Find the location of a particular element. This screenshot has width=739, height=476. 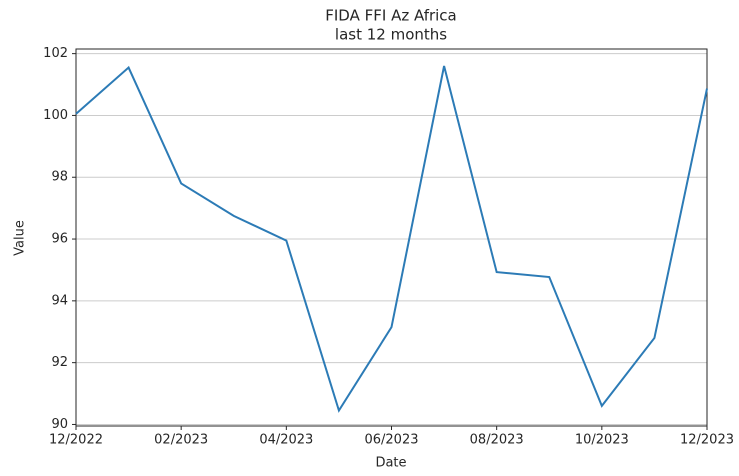

x-axis-label: Date is located at coordinates (390, 463).